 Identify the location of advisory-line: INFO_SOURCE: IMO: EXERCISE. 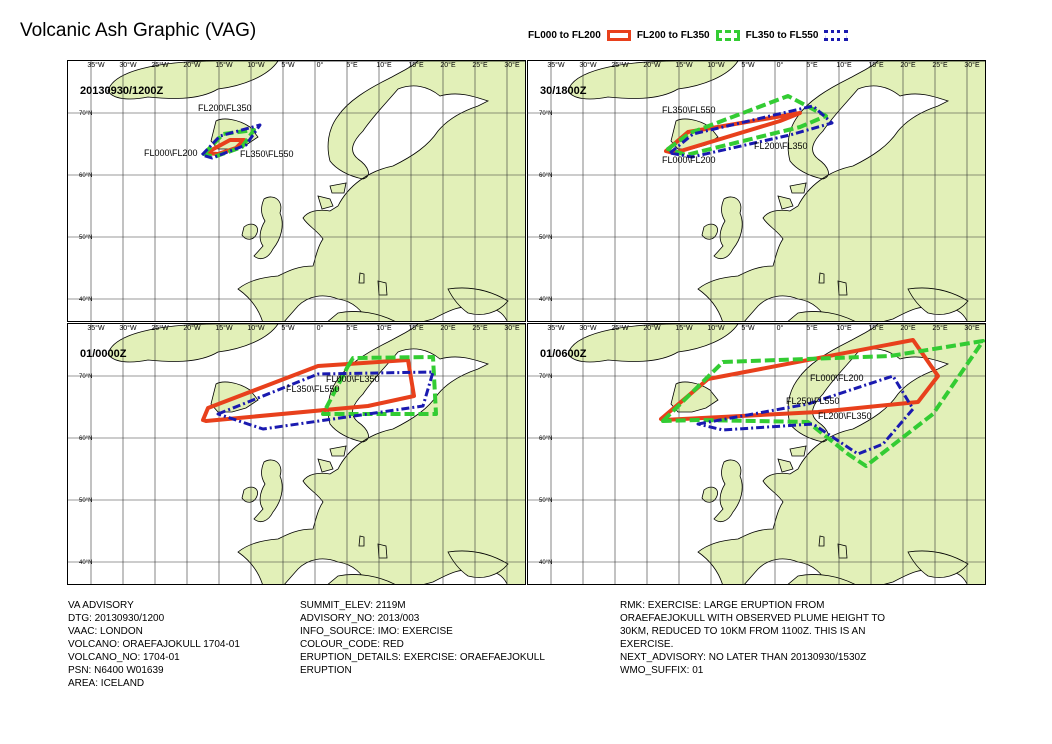
(376, 631).